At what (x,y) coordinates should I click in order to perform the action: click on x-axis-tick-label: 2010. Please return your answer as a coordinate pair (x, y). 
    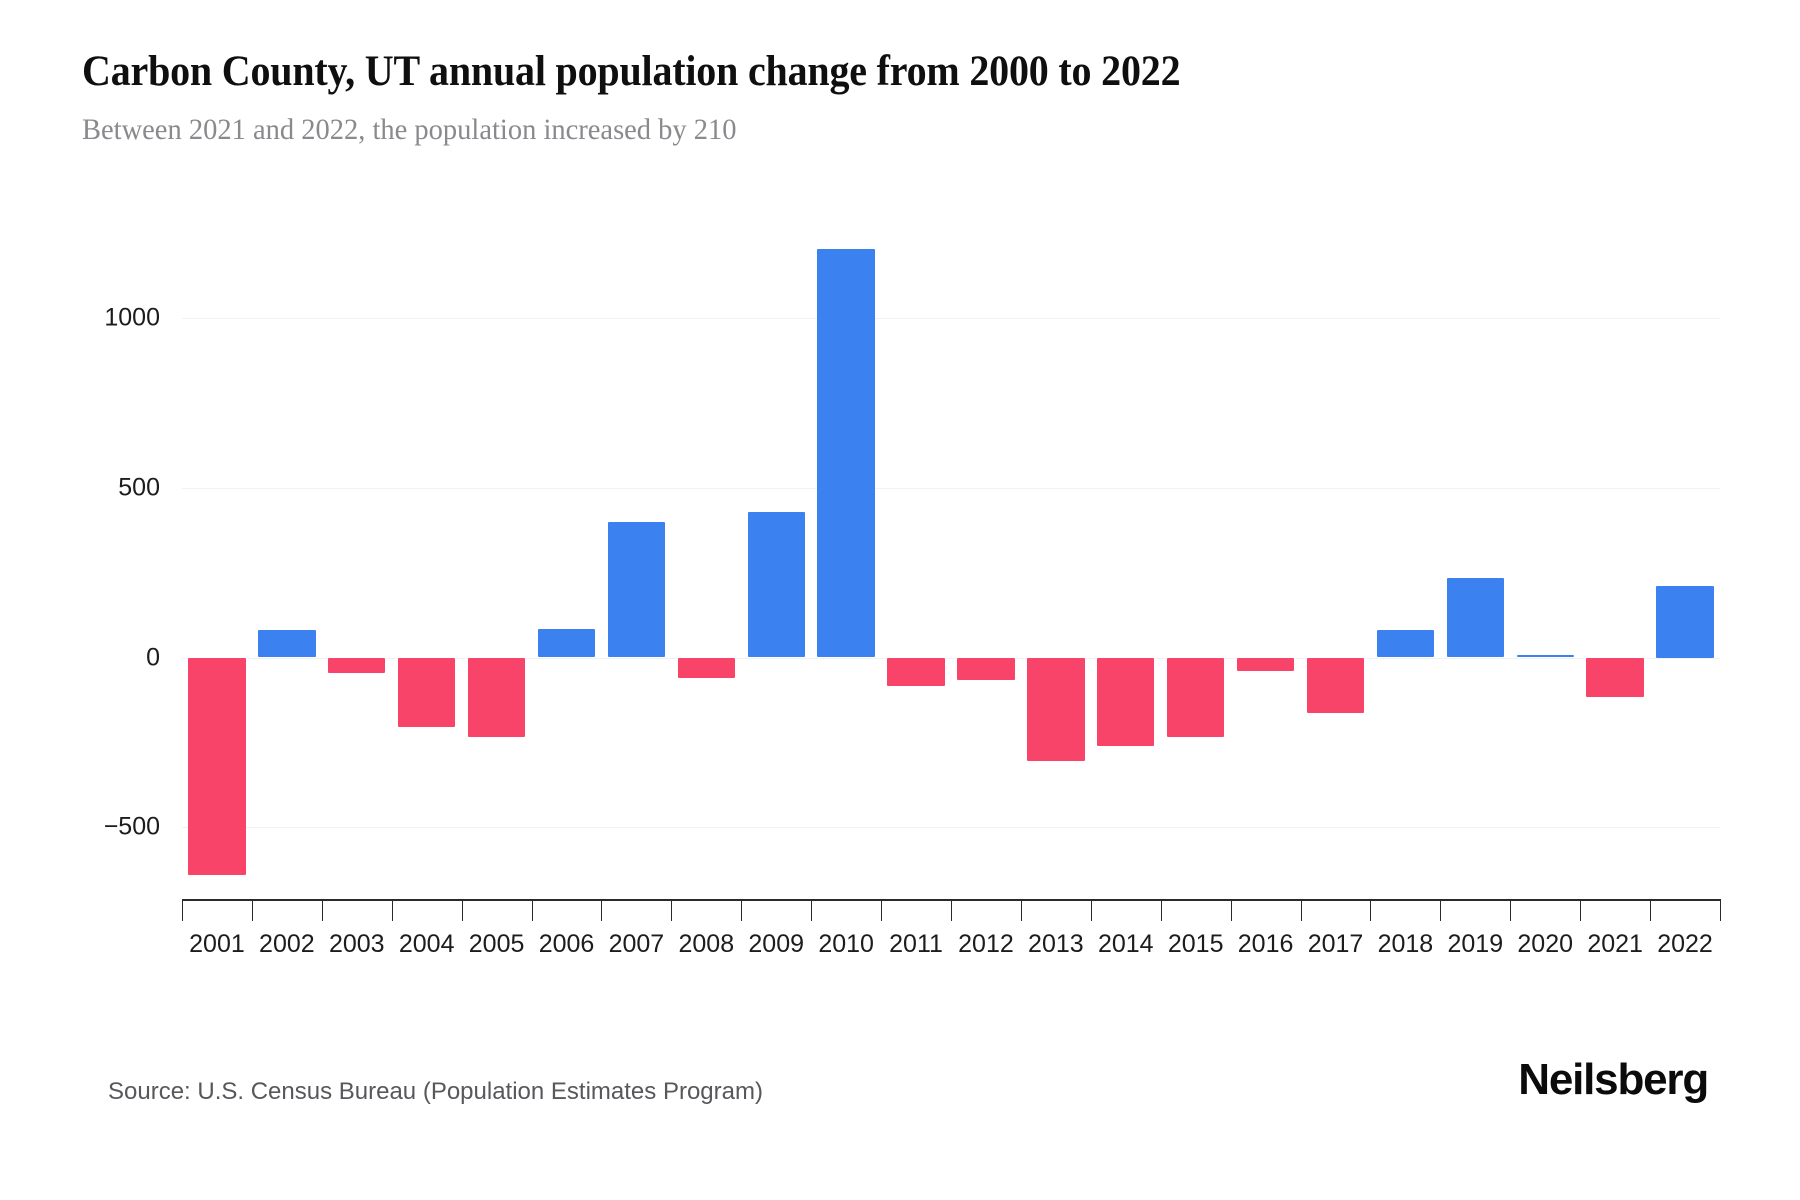
    Looking at the image, I should click on (846, 944).